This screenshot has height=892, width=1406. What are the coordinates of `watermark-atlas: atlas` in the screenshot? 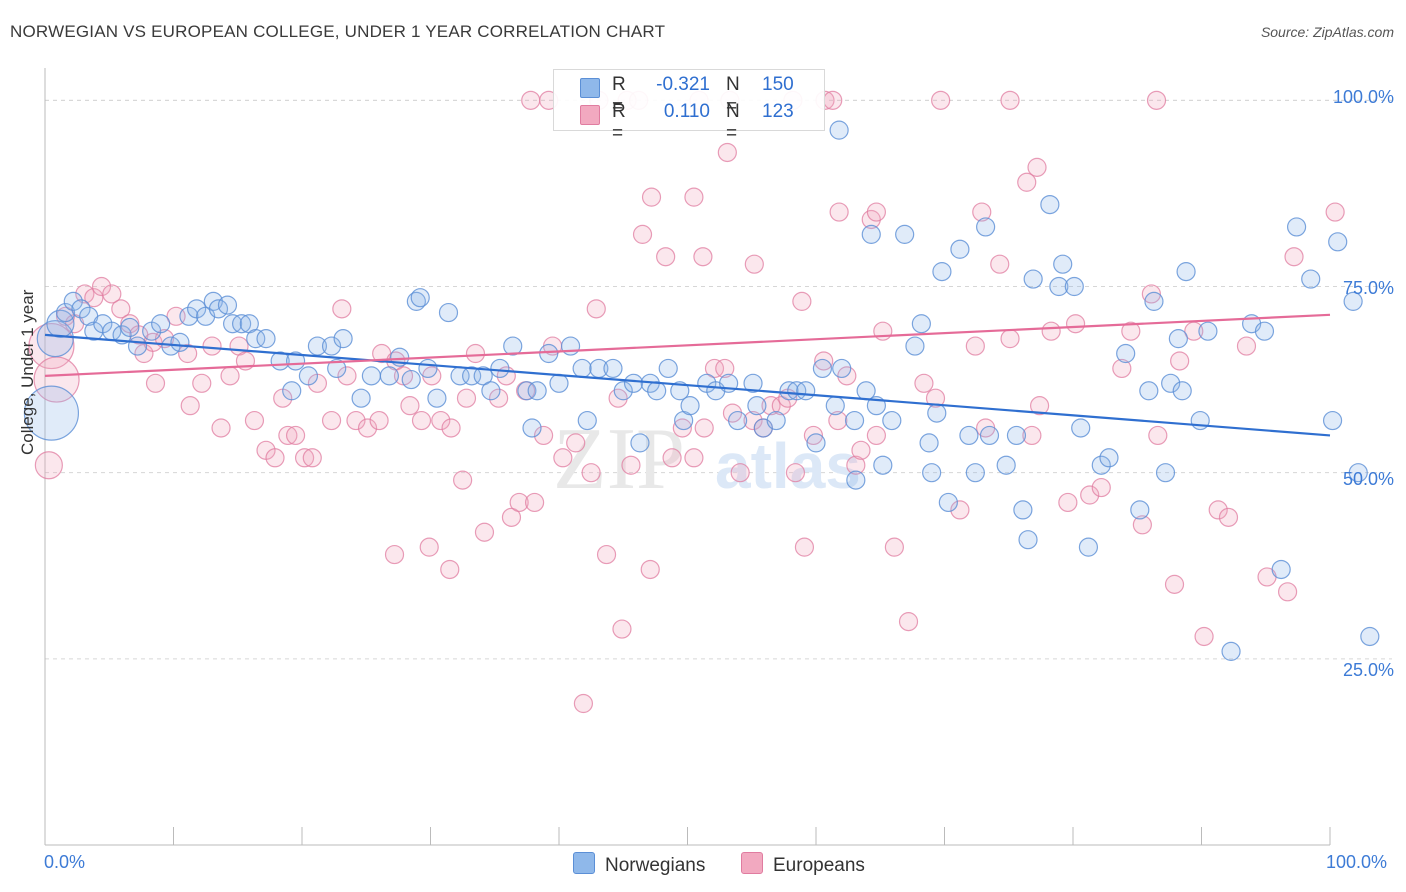 It's located at (788, 466).